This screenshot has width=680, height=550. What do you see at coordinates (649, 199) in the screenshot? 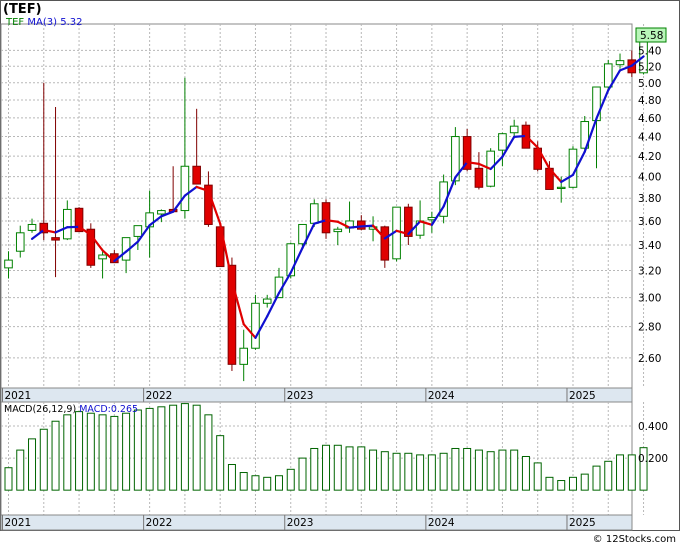
I see `price-y-tick-label: 3.80` at bounding box center [649, 199].